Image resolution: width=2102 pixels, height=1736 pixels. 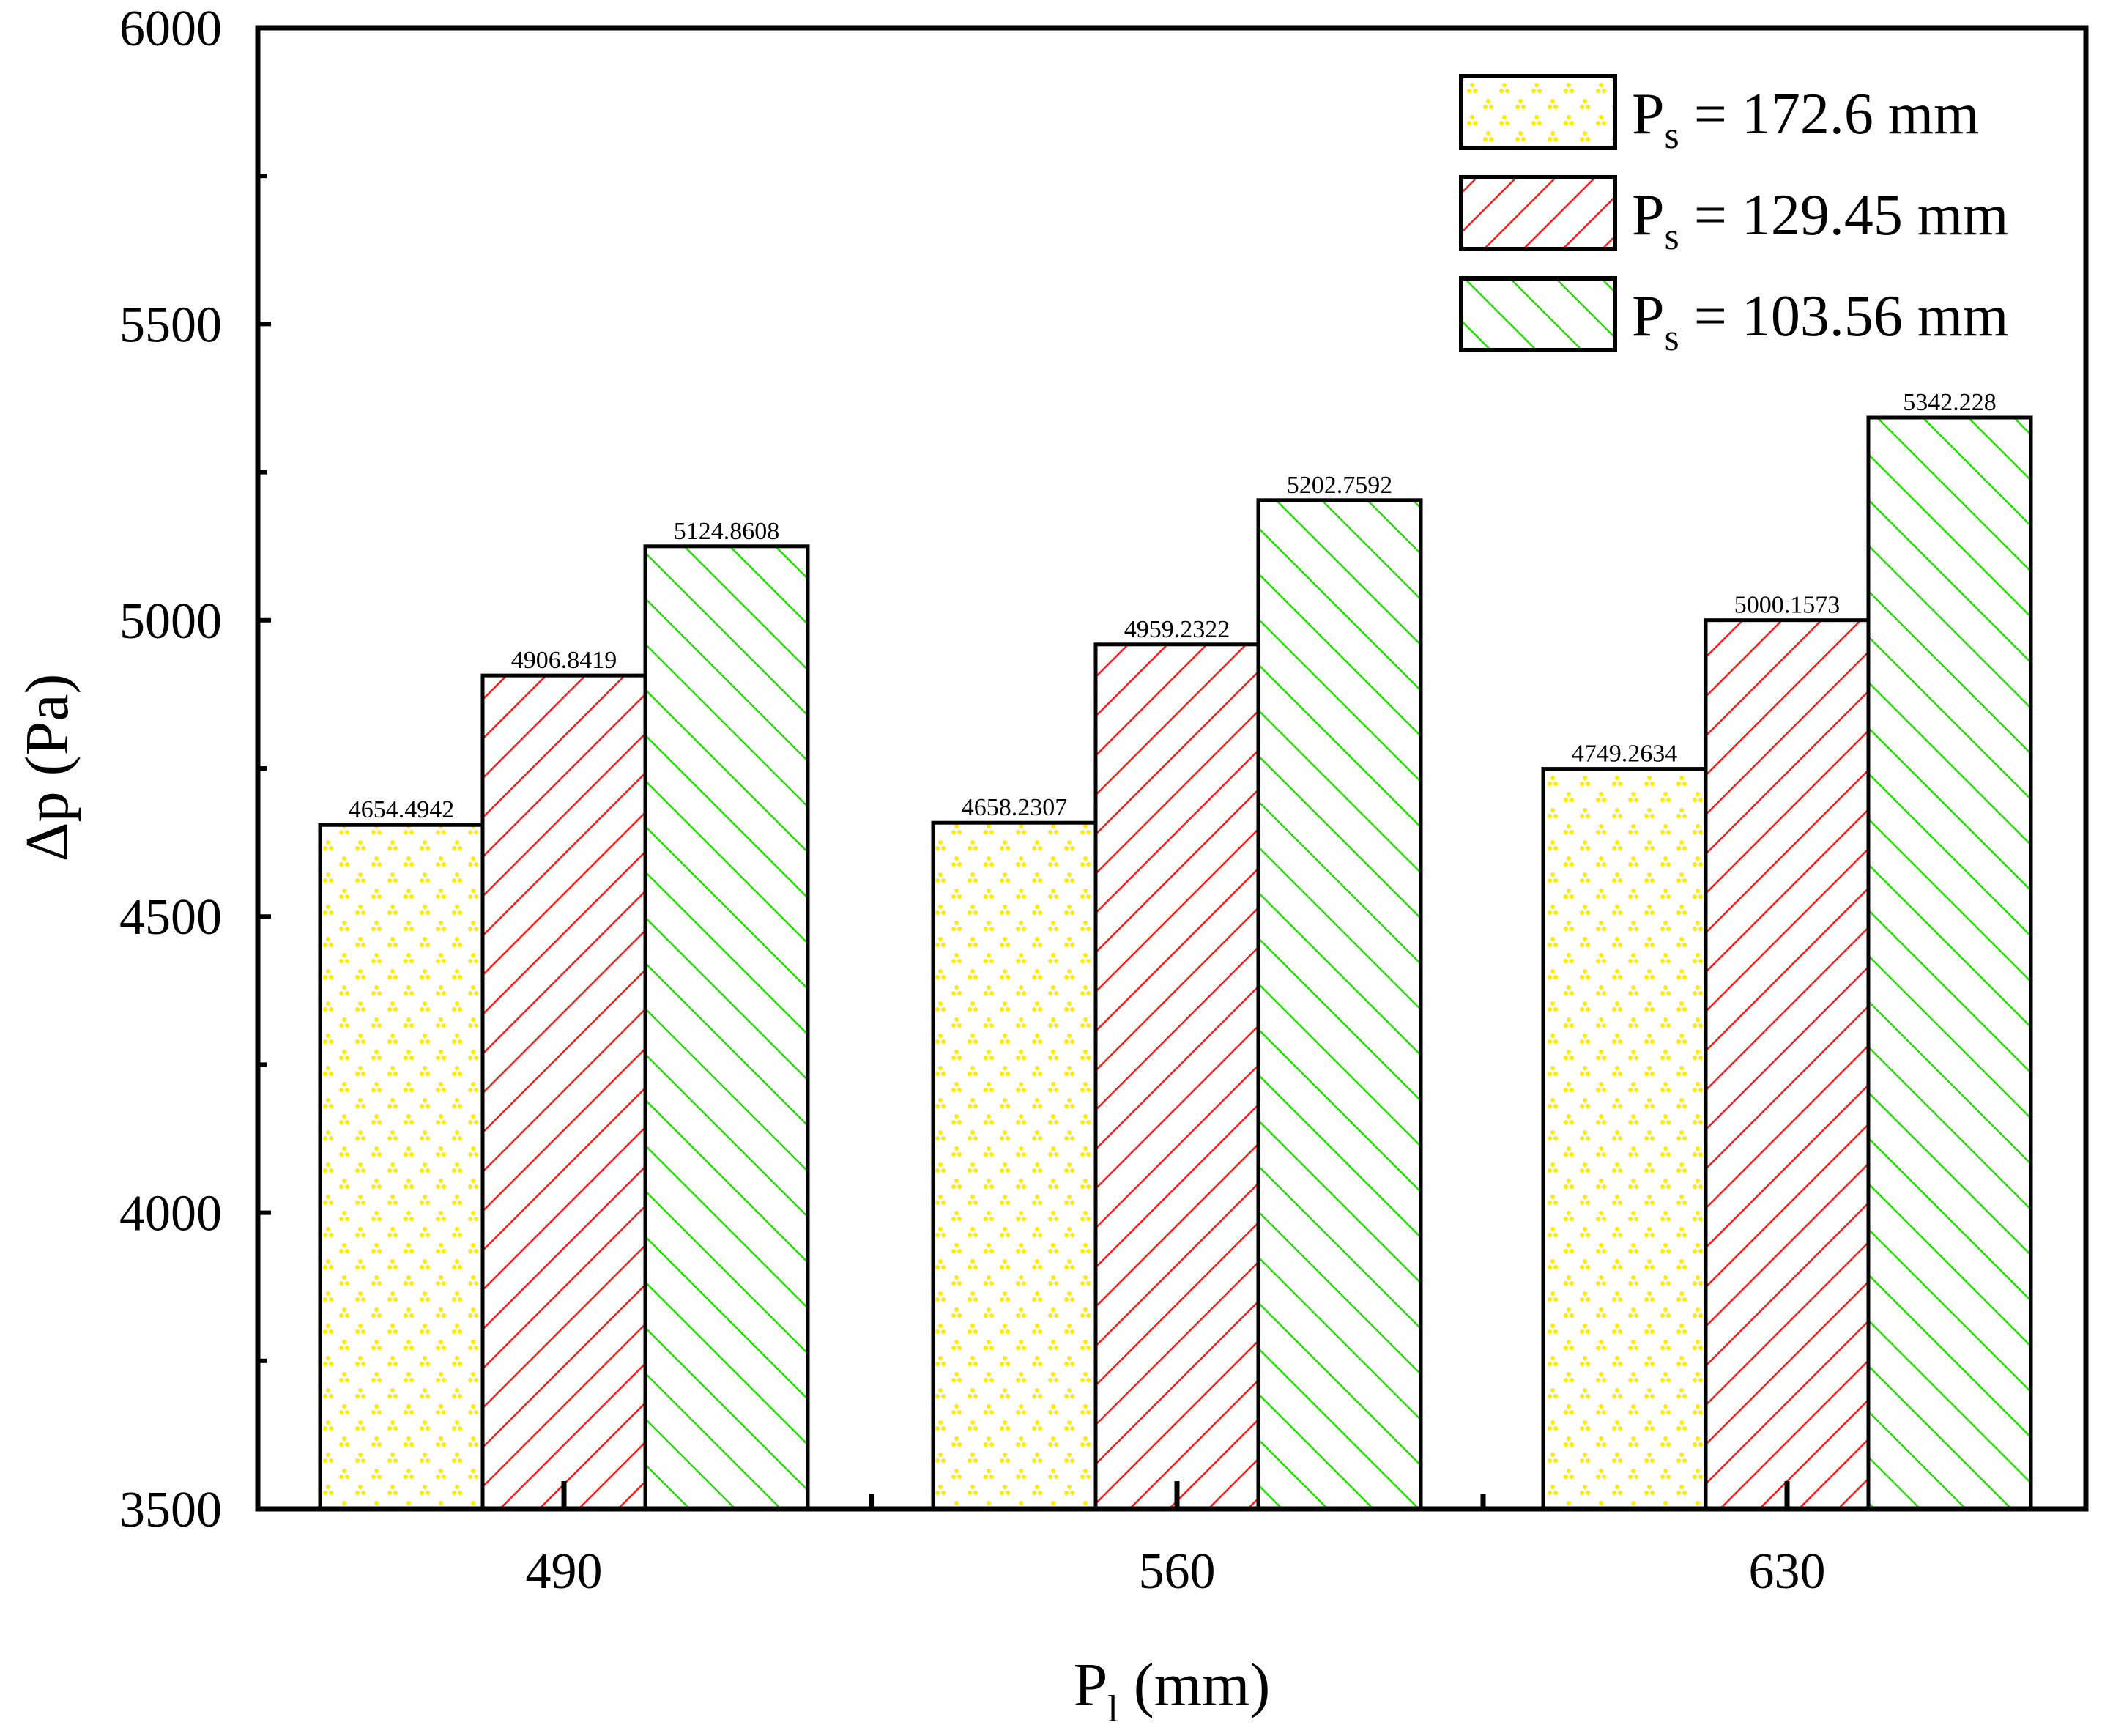 What do you see at coordinates (170, 325) in the screenshot?
I see `y-tick-label: 5500` at bounding box center [170, 325].